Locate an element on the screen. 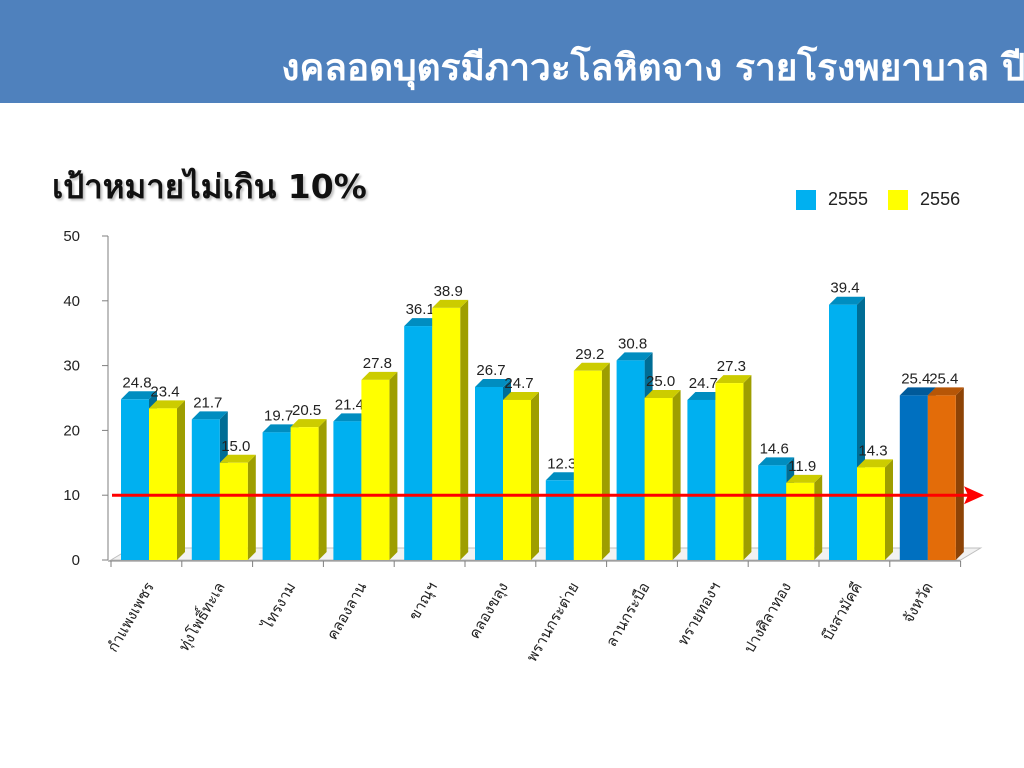 The height and width of the screenshot is (768, 1024). y-tick-label: 30 is located at coordinates (71, 366).